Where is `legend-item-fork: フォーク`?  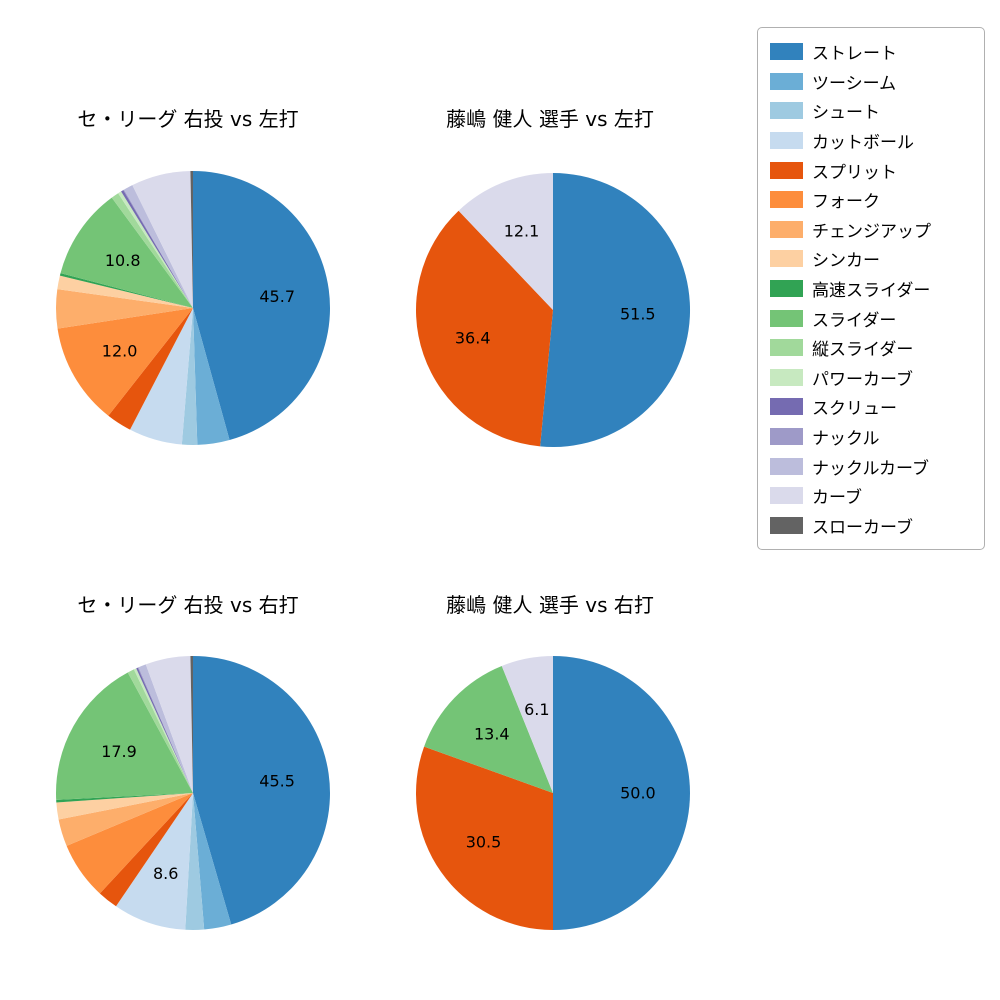 legend-item-fork: フォーク is located at coordinates (871, 200).